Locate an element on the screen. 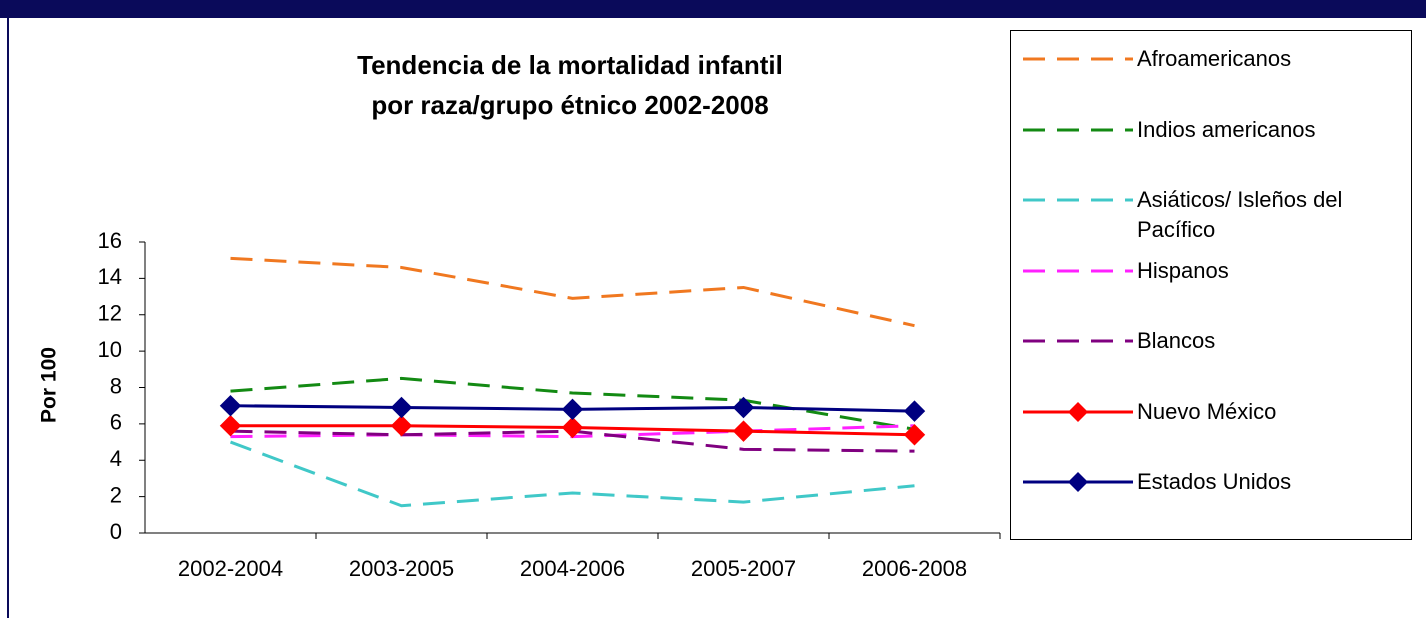 The height and width of the screenshot is (618, 1426). top-bar is located at coordinates (713, 9).